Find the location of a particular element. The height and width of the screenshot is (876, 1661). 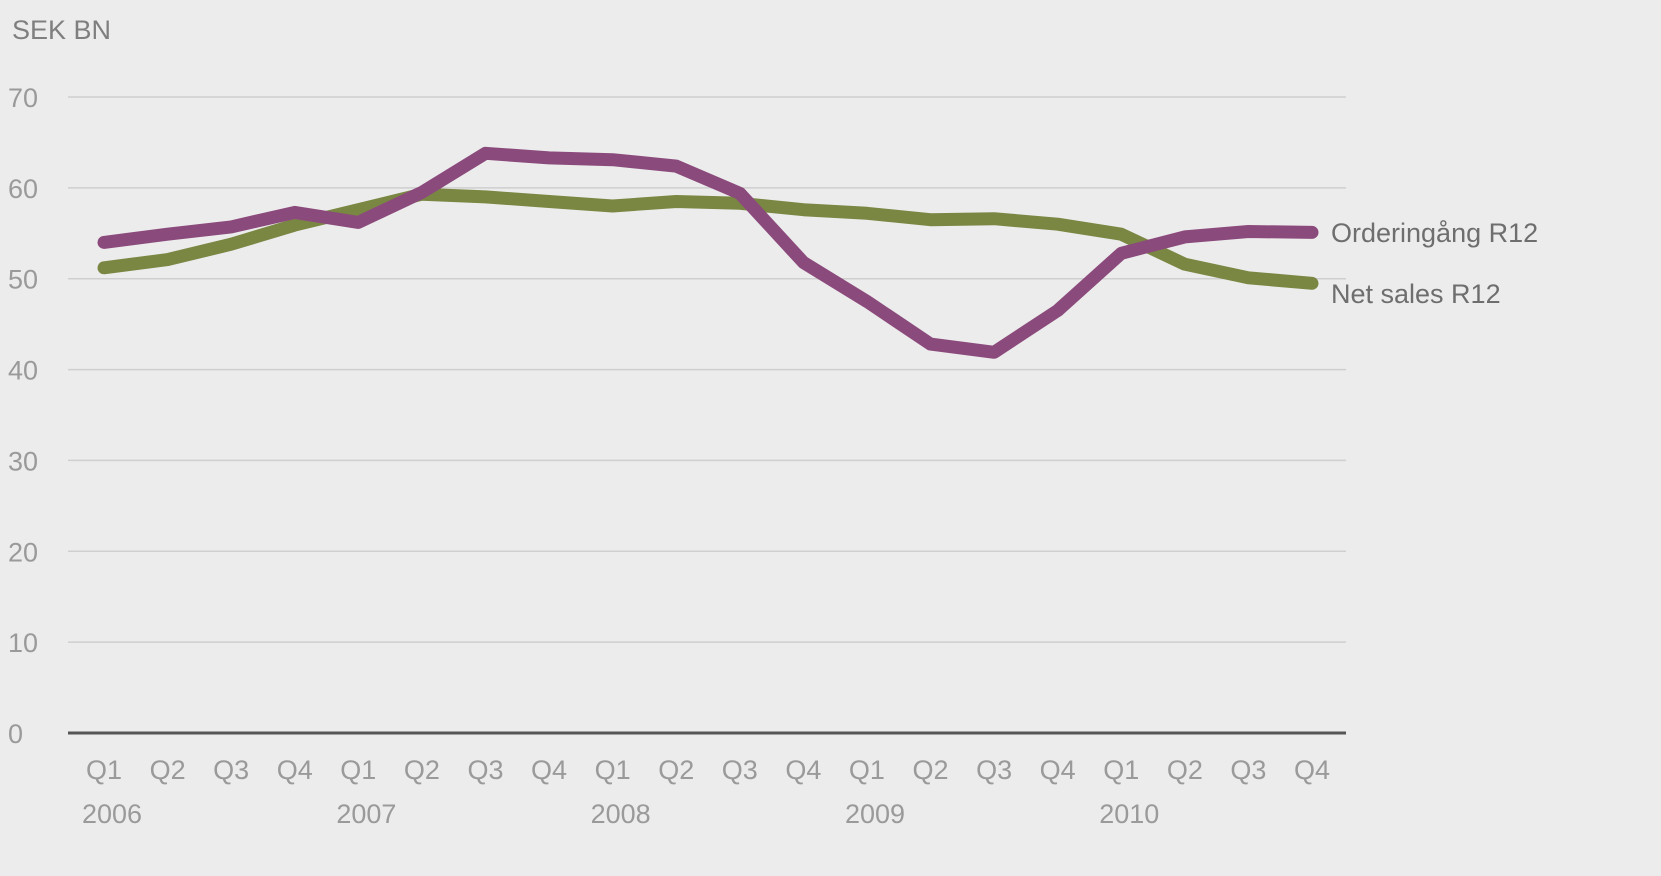

y-tick-labels: 0 10 20 30 40 50 60 70 is located at coordinates (23, 416).